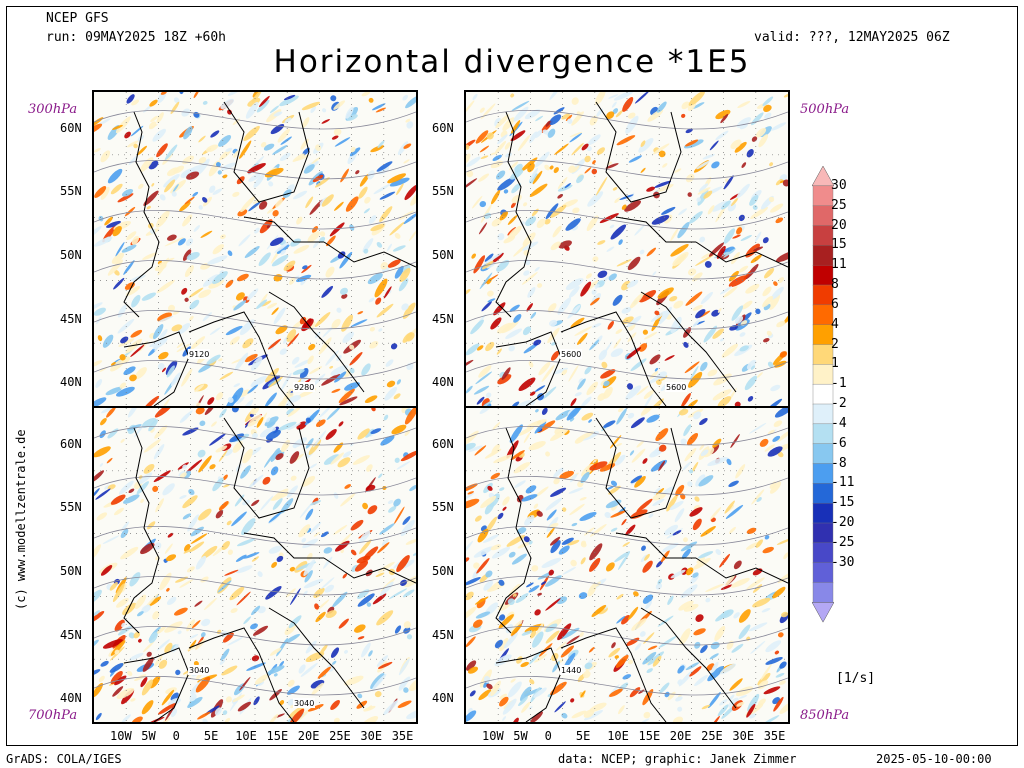 This screenshot has height=768, width=1024. What do you see at coordinates (340, 736) in the screenshot?
I see `longitude-label: 25E` at bounding box center [340, 736].